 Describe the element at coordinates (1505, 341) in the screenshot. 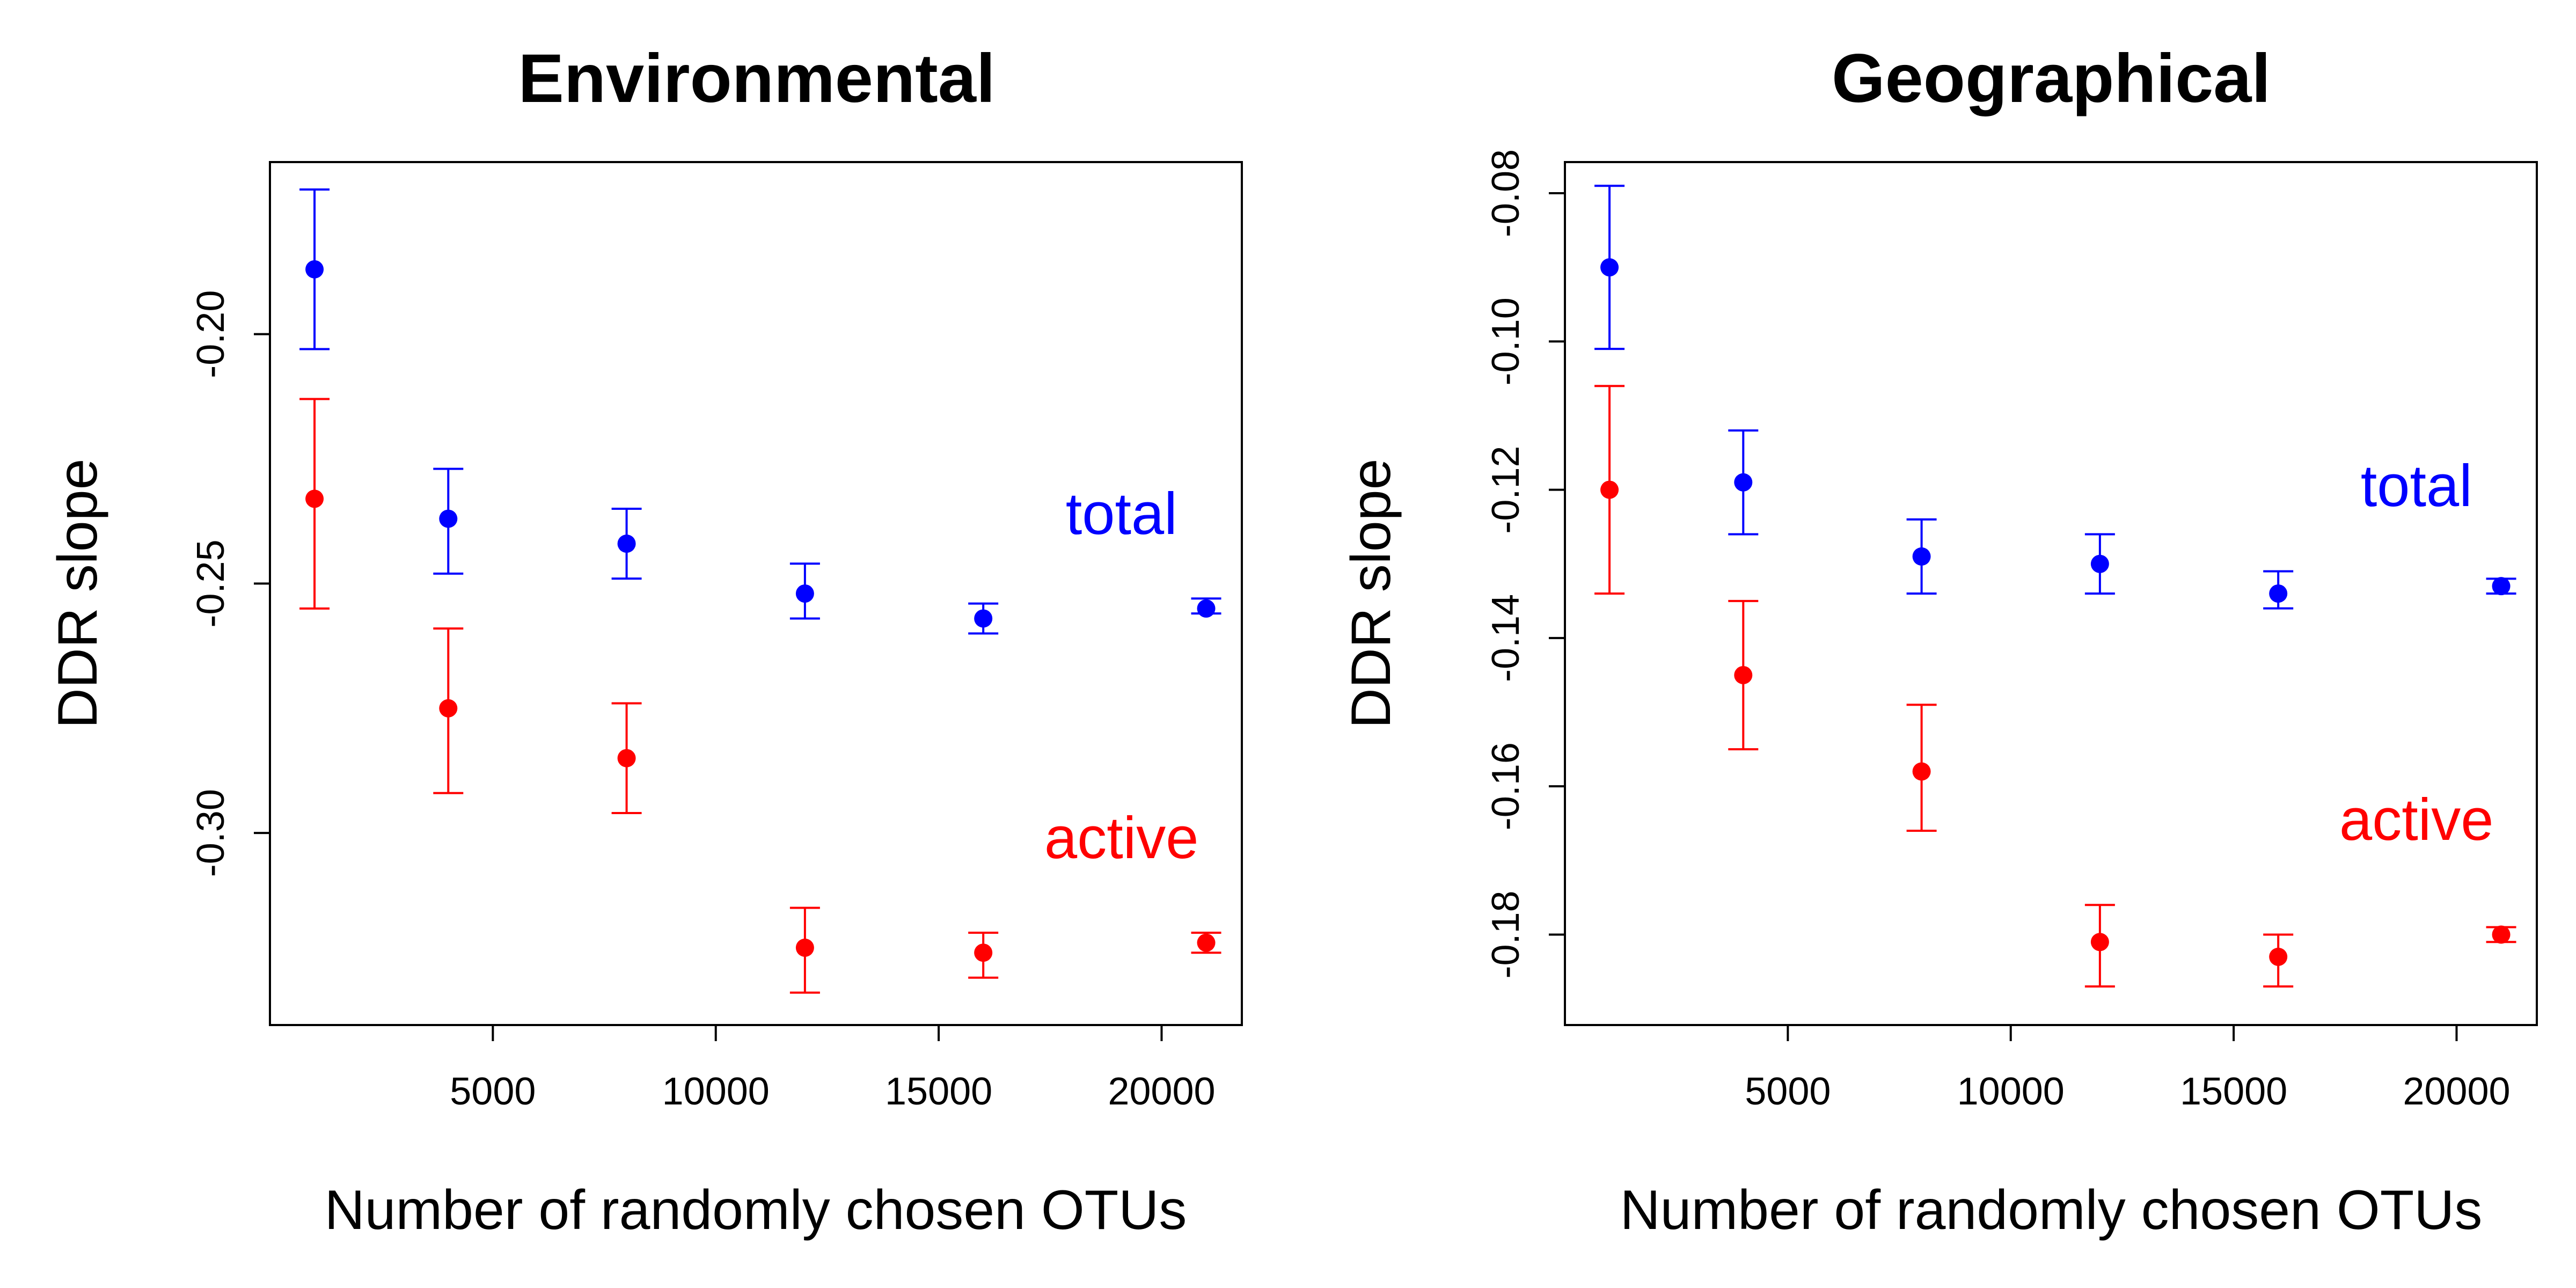

I see `y-tick-label: -0.10` at that location.